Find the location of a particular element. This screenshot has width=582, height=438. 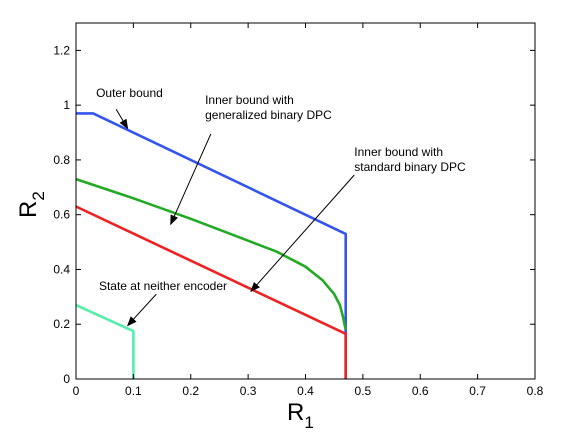

y-axis-label: R2 is located at coordinates (31, 204).